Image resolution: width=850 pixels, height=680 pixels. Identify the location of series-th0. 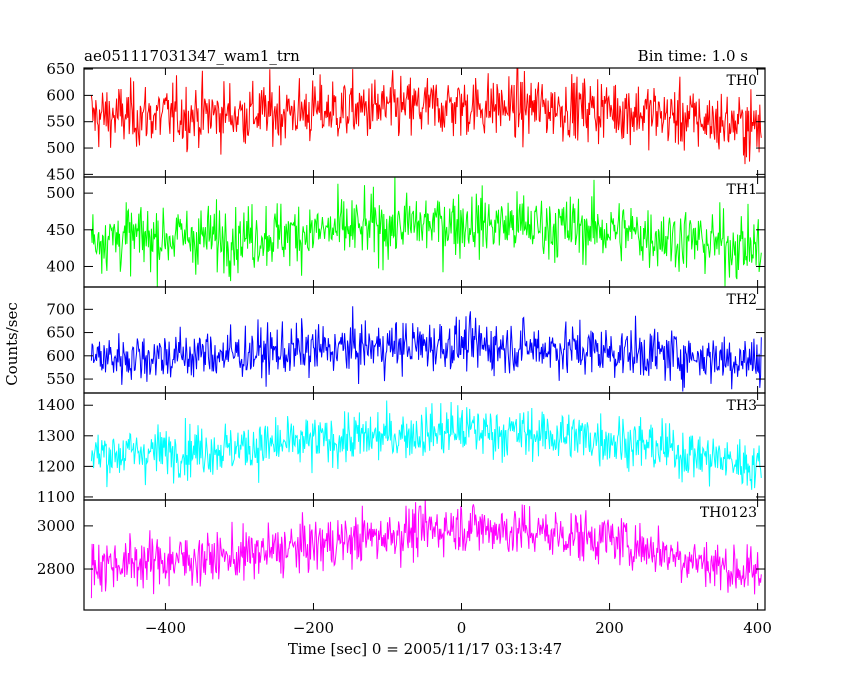
(426, 116).